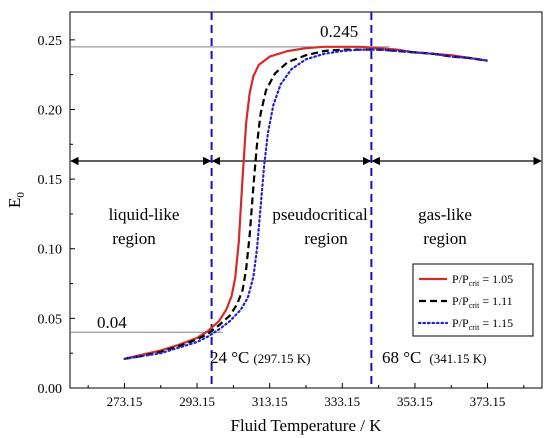 The height and width of the screenshot is (438, 550). What do you see at coordinates (50, 180) in the screenshot?
I see `y-tick-label-3: 0.15` at bounding box center [50, 180].